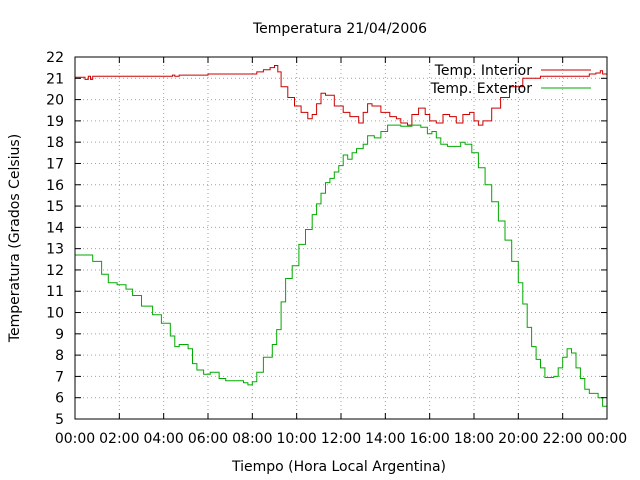  What do you see at coordinates (55, 271) in the screenshot?
I see `y-tick-label: 12` at bounding box center [55, 271].